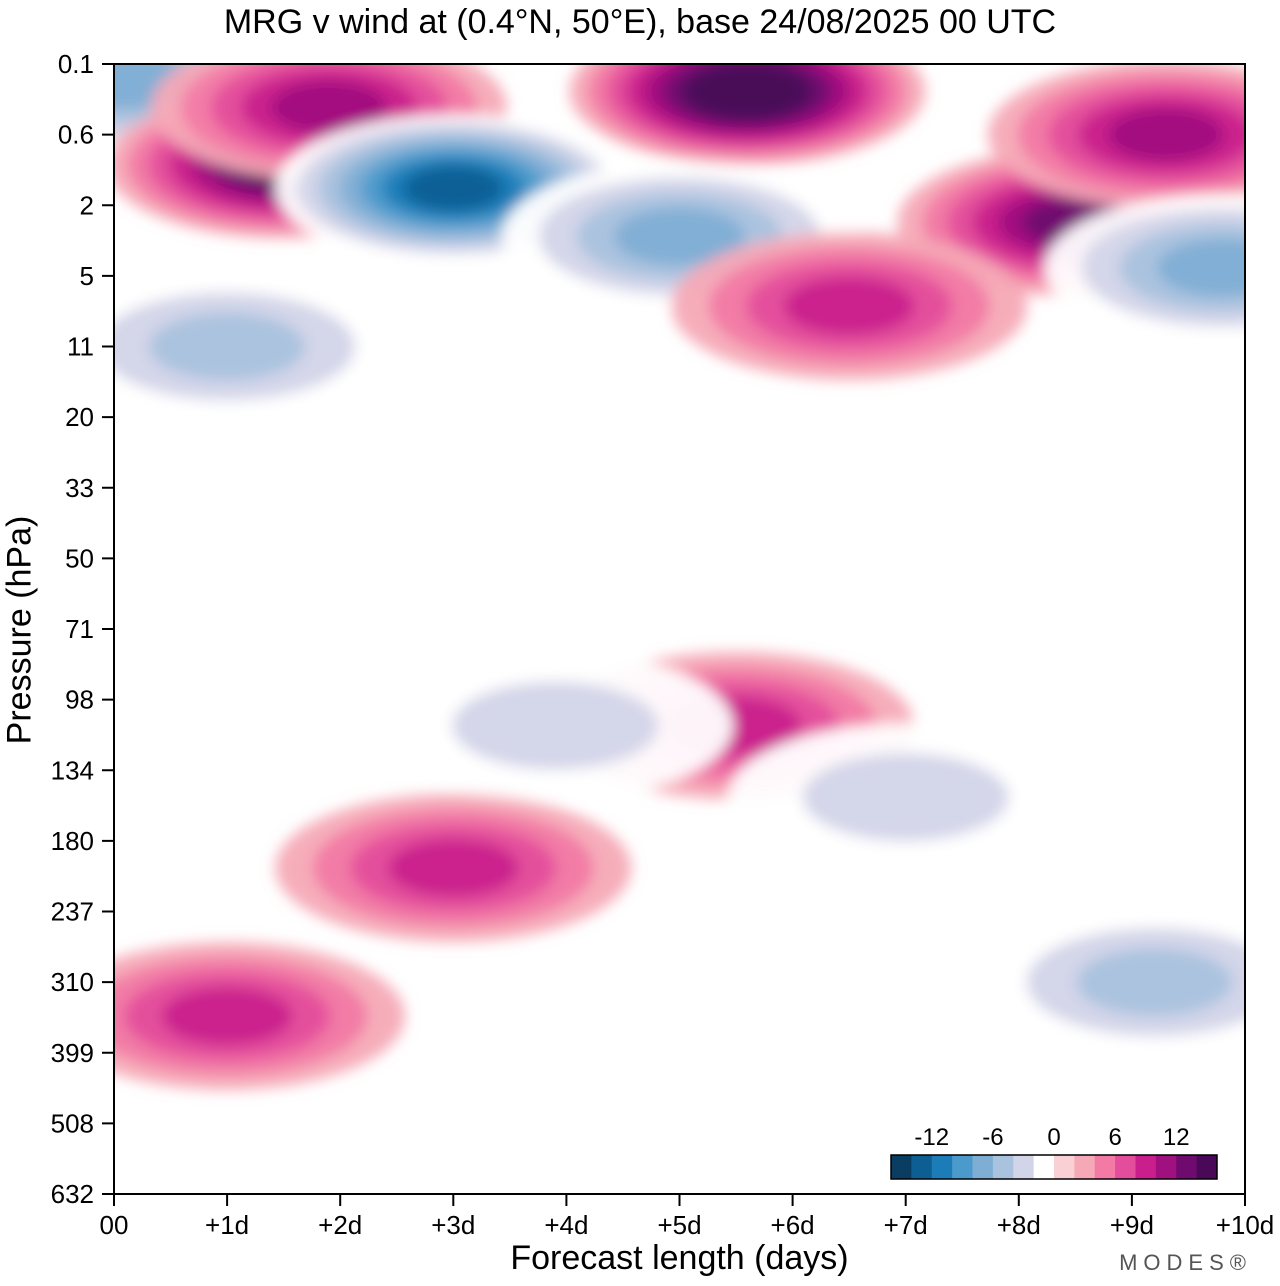 The image size is (1280, 1286). What do you see at coordinates (906, 1225) in the screenshot?
I see `x-tick-label: +7d` at bounding box center [906, 1225].